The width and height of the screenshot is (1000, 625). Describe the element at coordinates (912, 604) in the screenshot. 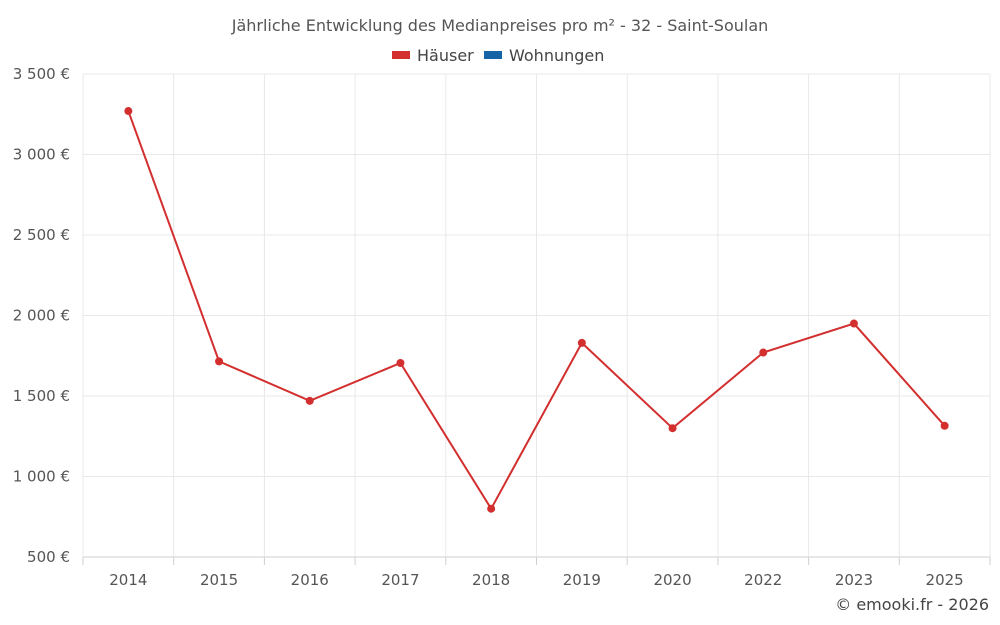

I see `credit-text: © emooki.fr - 2026` at that location.